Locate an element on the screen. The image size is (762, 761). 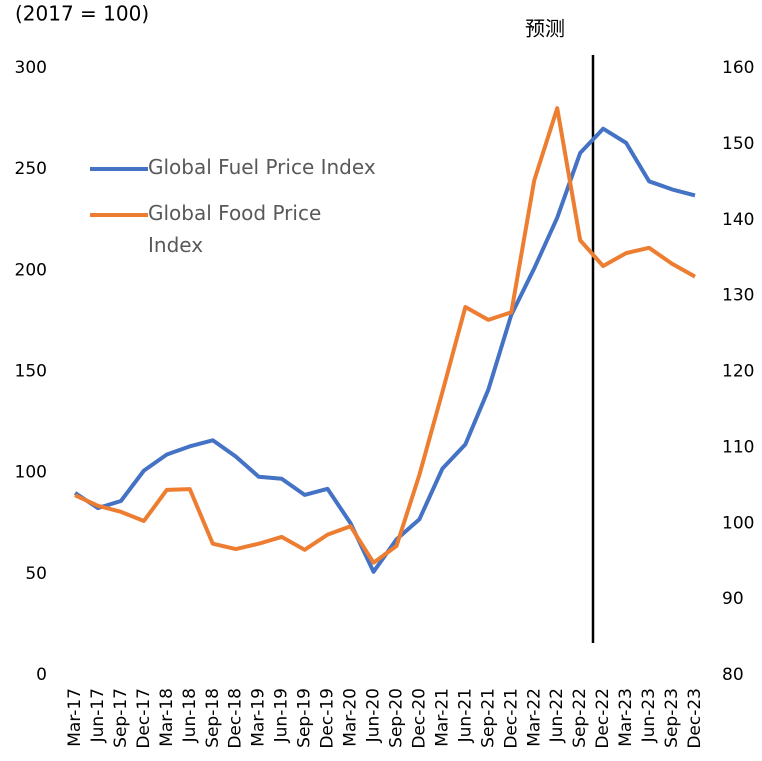
legend-item: Global Fuel Price Index is located at coordinates (233, 167).